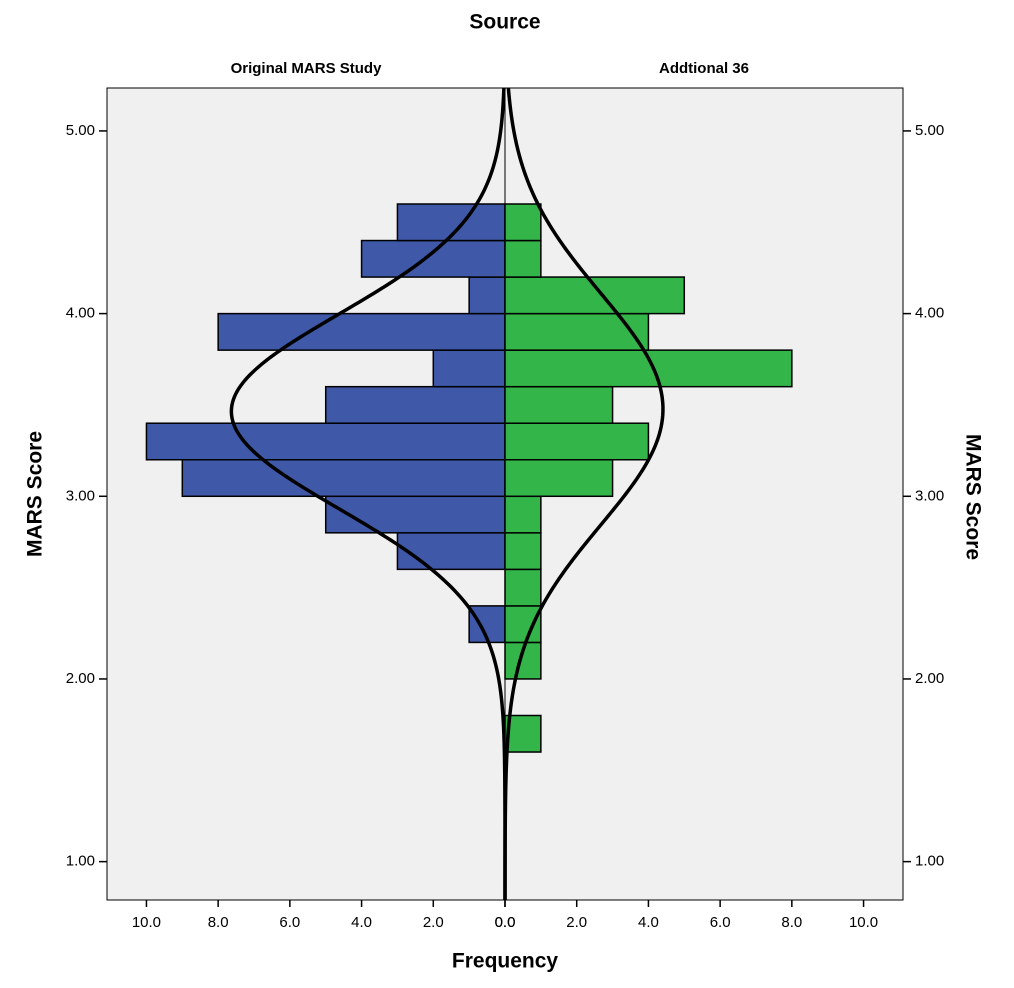 This screenshot has height=988, width=1014. Describe the element at coordinates (505, 922) in the screenshot. I see `x-tick-label: 0.0` at that location.